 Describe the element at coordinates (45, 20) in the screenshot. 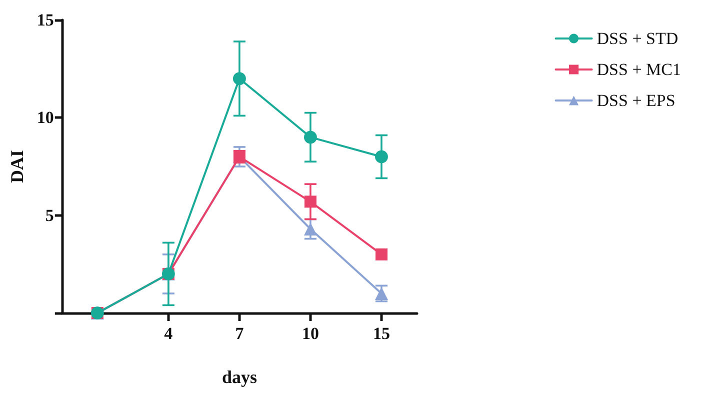

I see `y-tick-label: 15` at that location.